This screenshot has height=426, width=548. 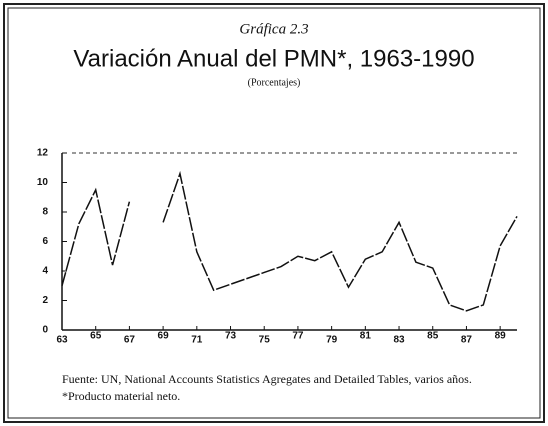 I want to click on unit-label: (Porcentajes), so click(x=274, y=82).